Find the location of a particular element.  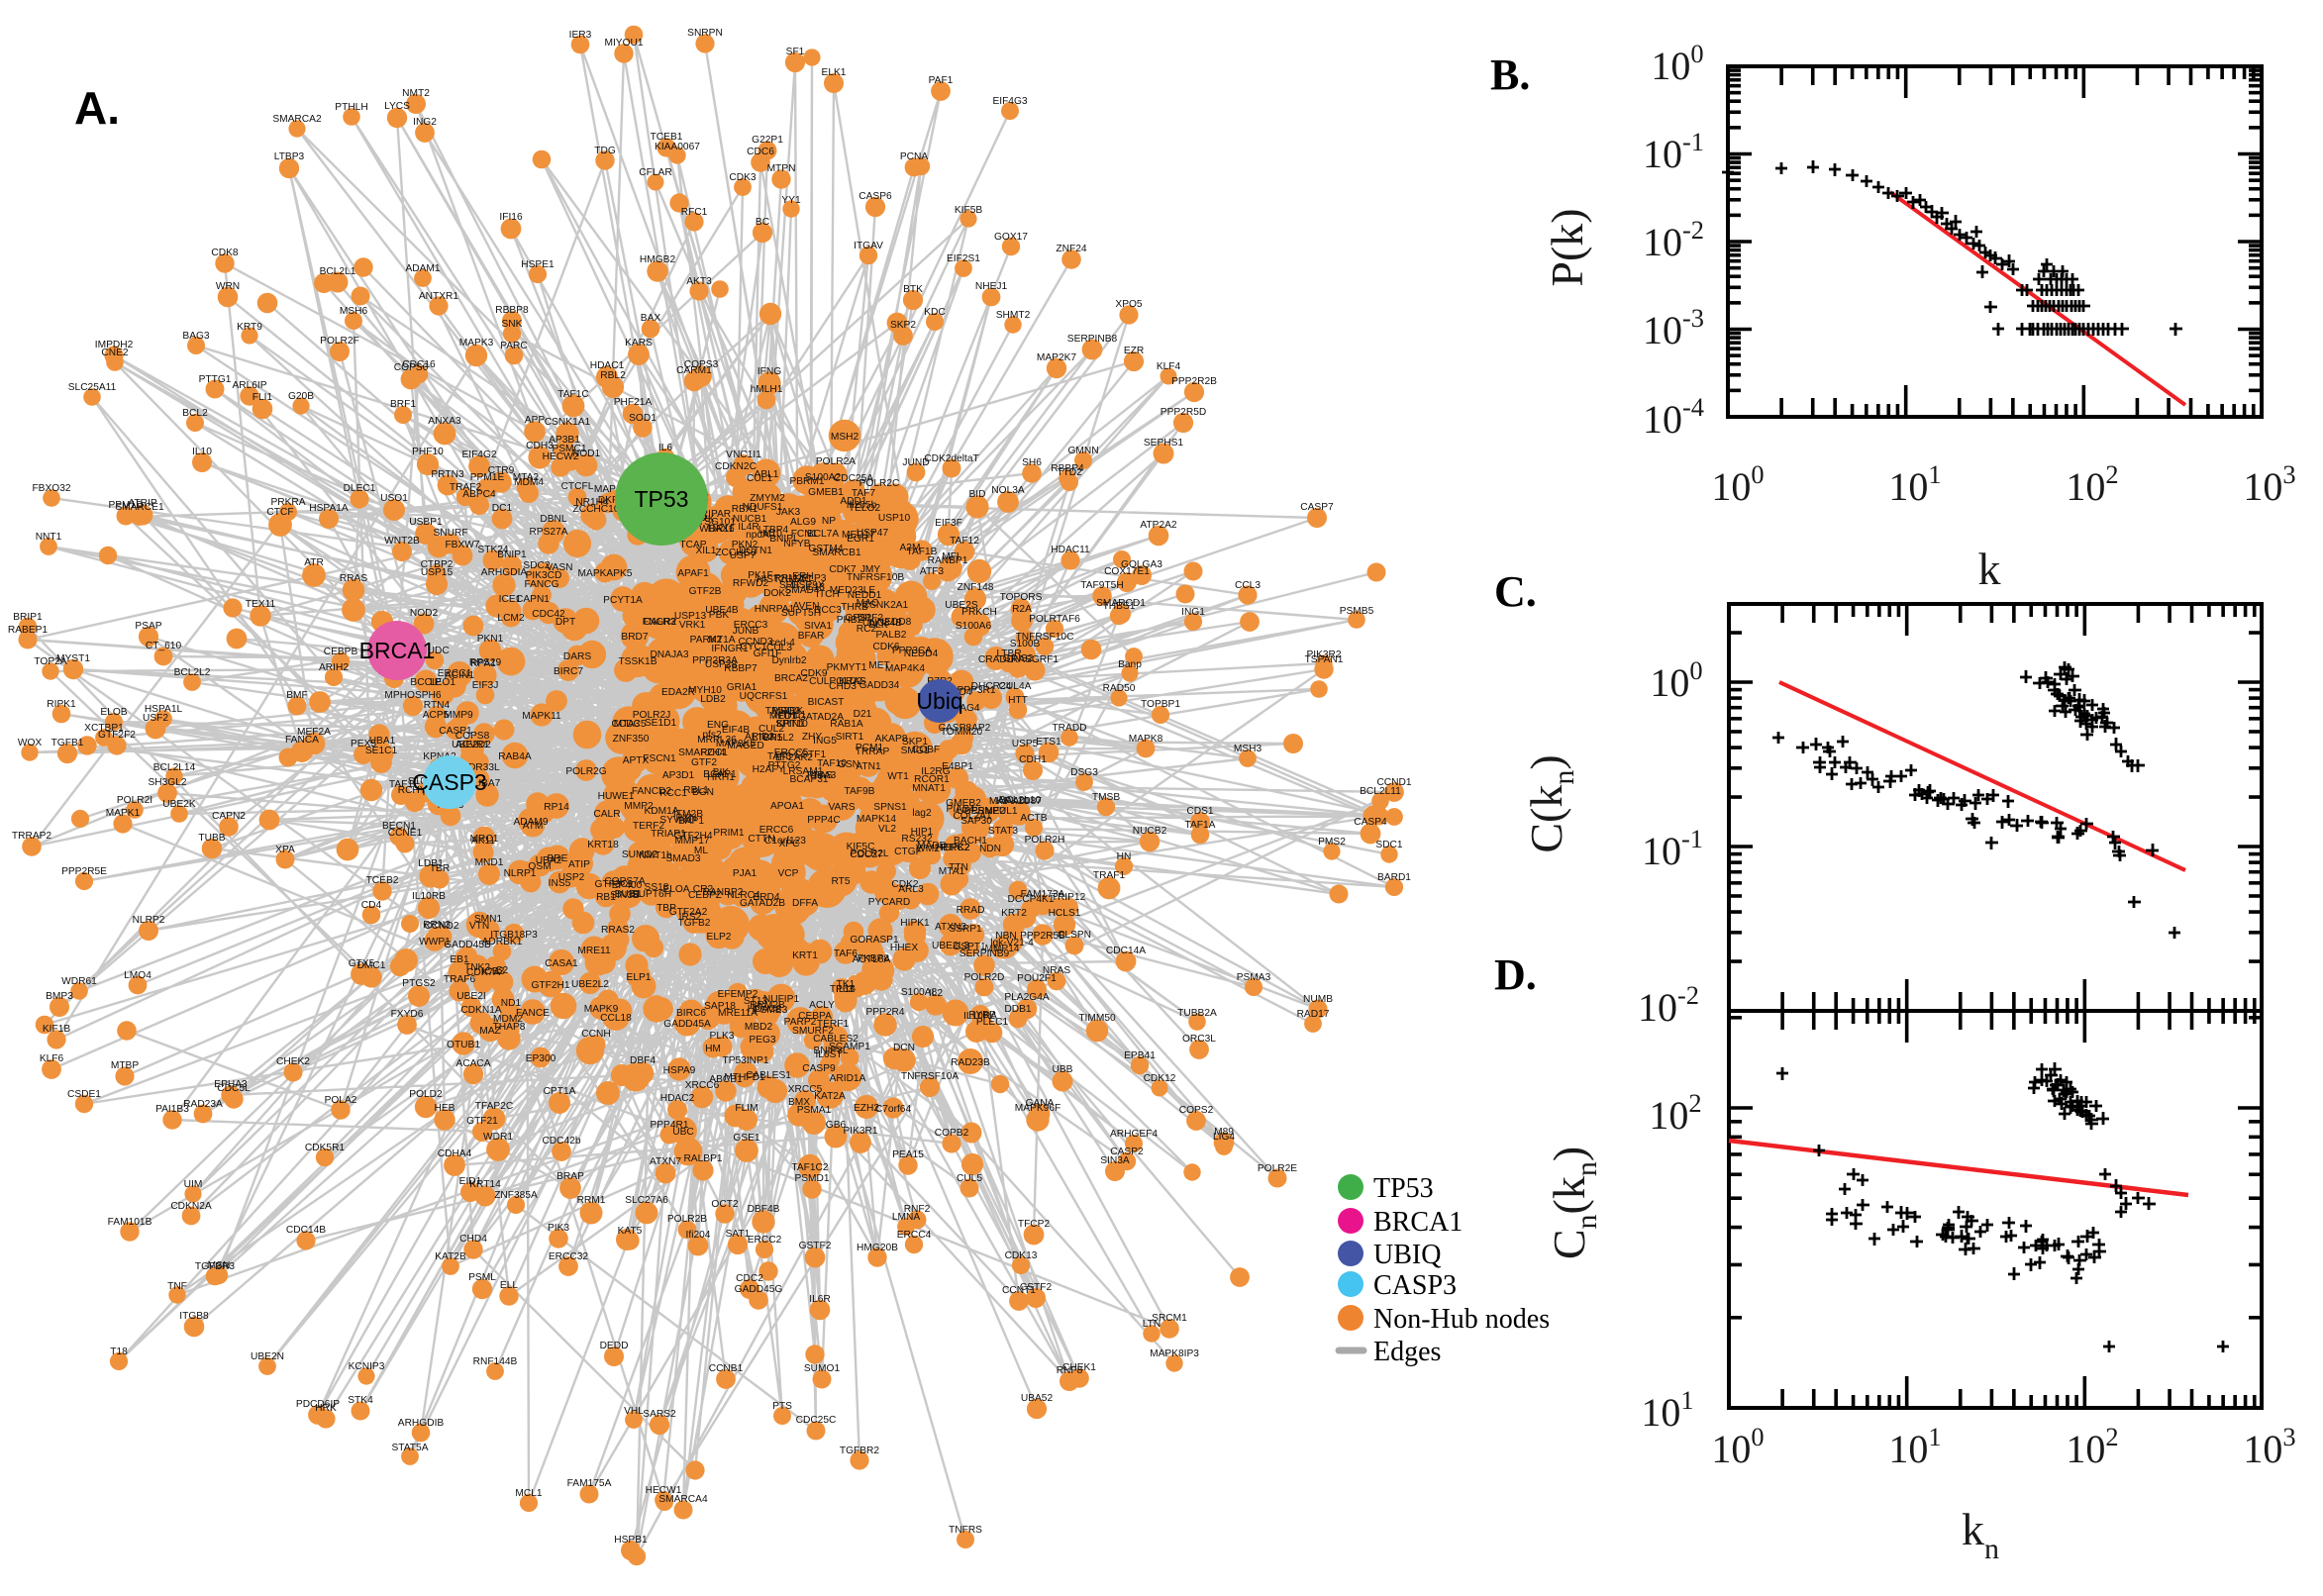

svg-text: BFAR is located at coordinates (811, 636).